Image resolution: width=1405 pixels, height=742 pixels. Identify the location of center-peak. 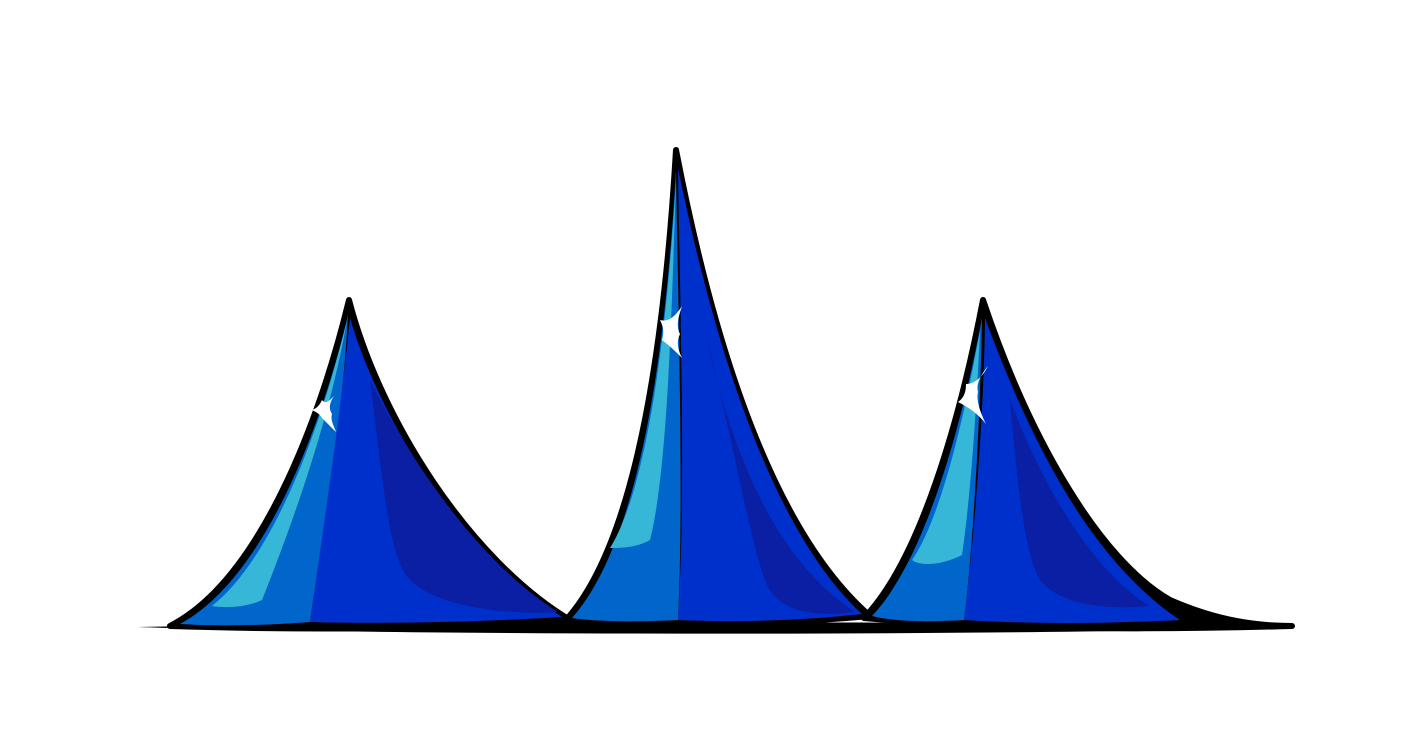
(718, 387).